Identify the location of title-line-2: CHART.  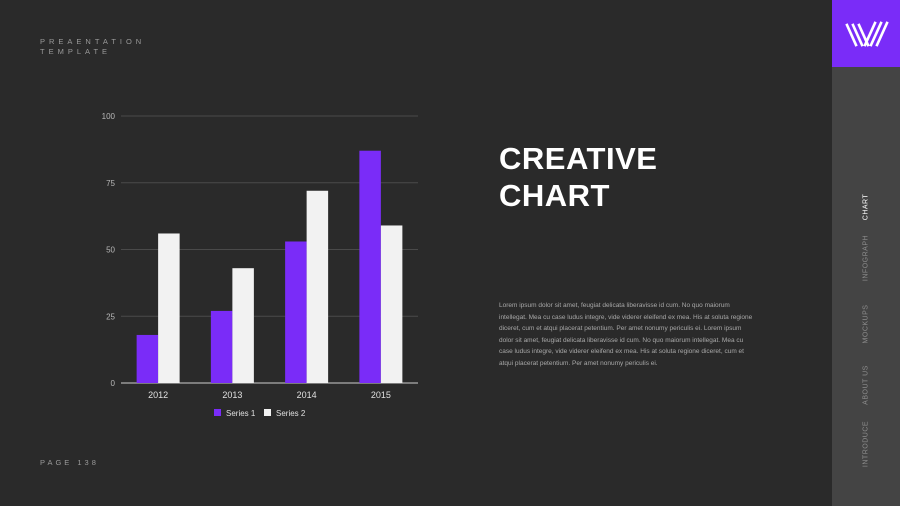
(554, 195).